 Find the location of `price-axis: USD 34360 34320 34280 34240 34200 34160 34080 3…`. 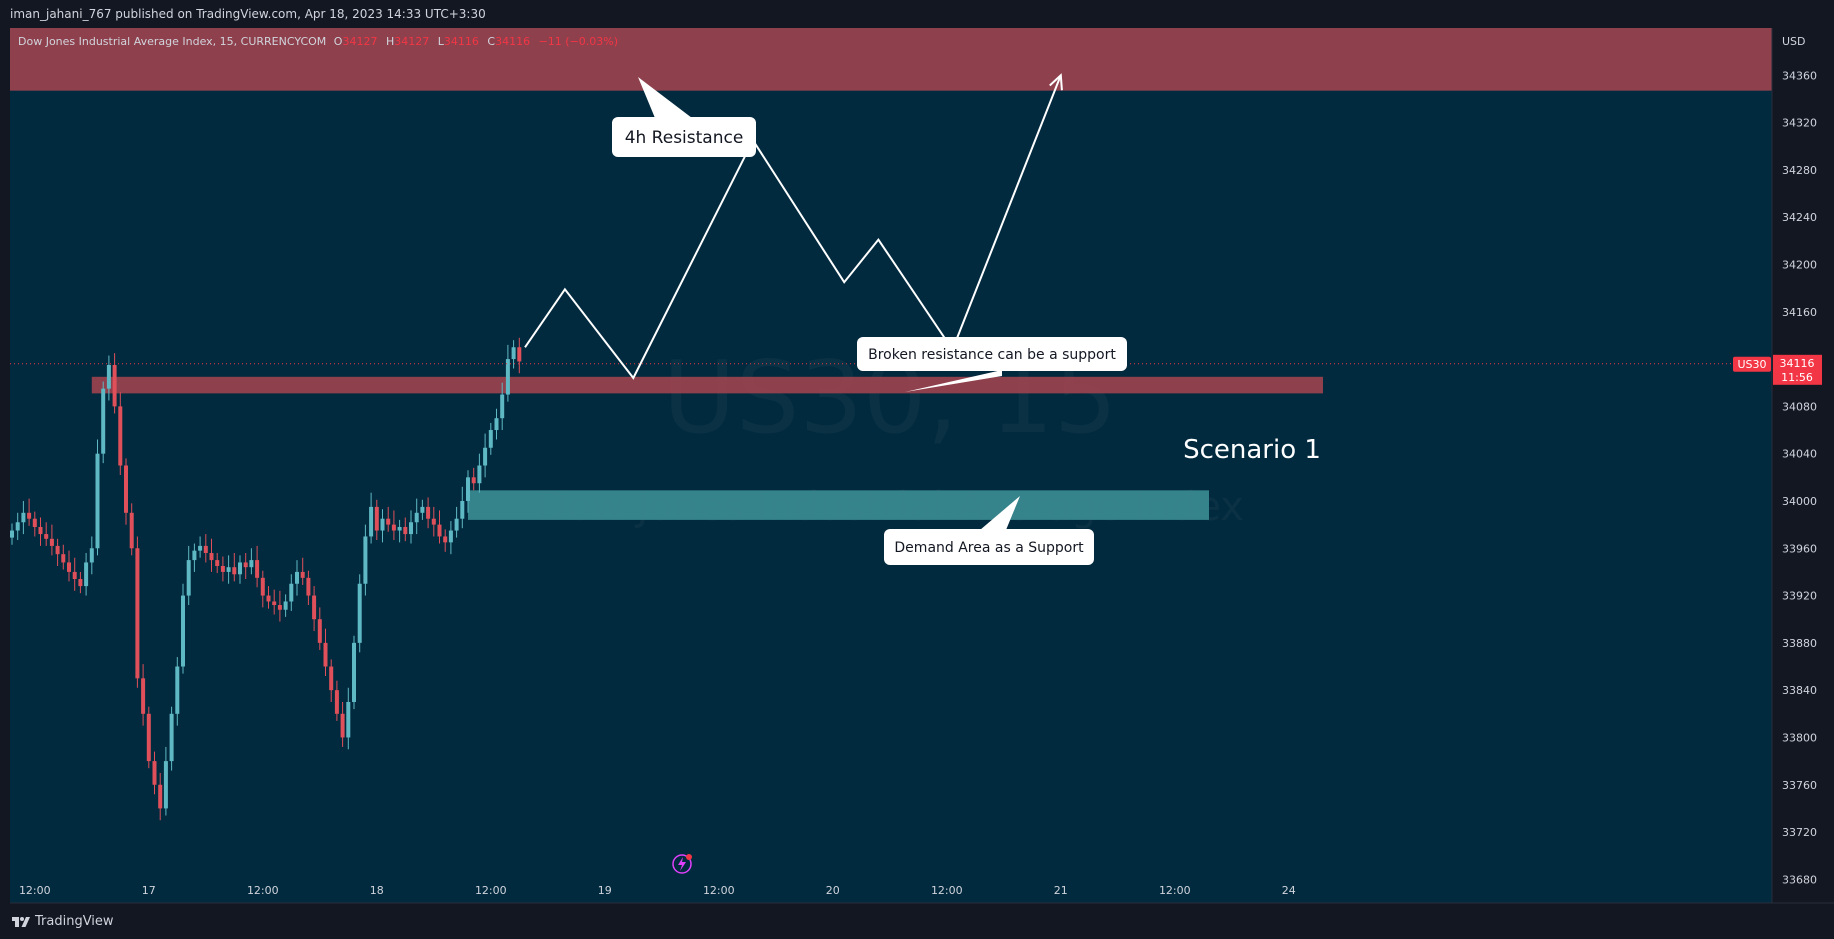

price-axis: USD 34360 34320 34280 34240 34200 34160 34080 3… is located at coordinates (1794, 465).